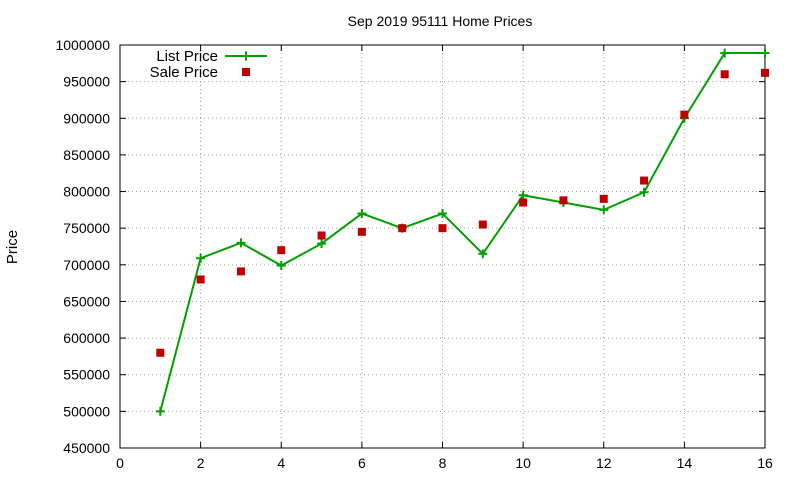 The image size is (800, 480). I want to click on y-tick-label: 650000, so click(86, 301).